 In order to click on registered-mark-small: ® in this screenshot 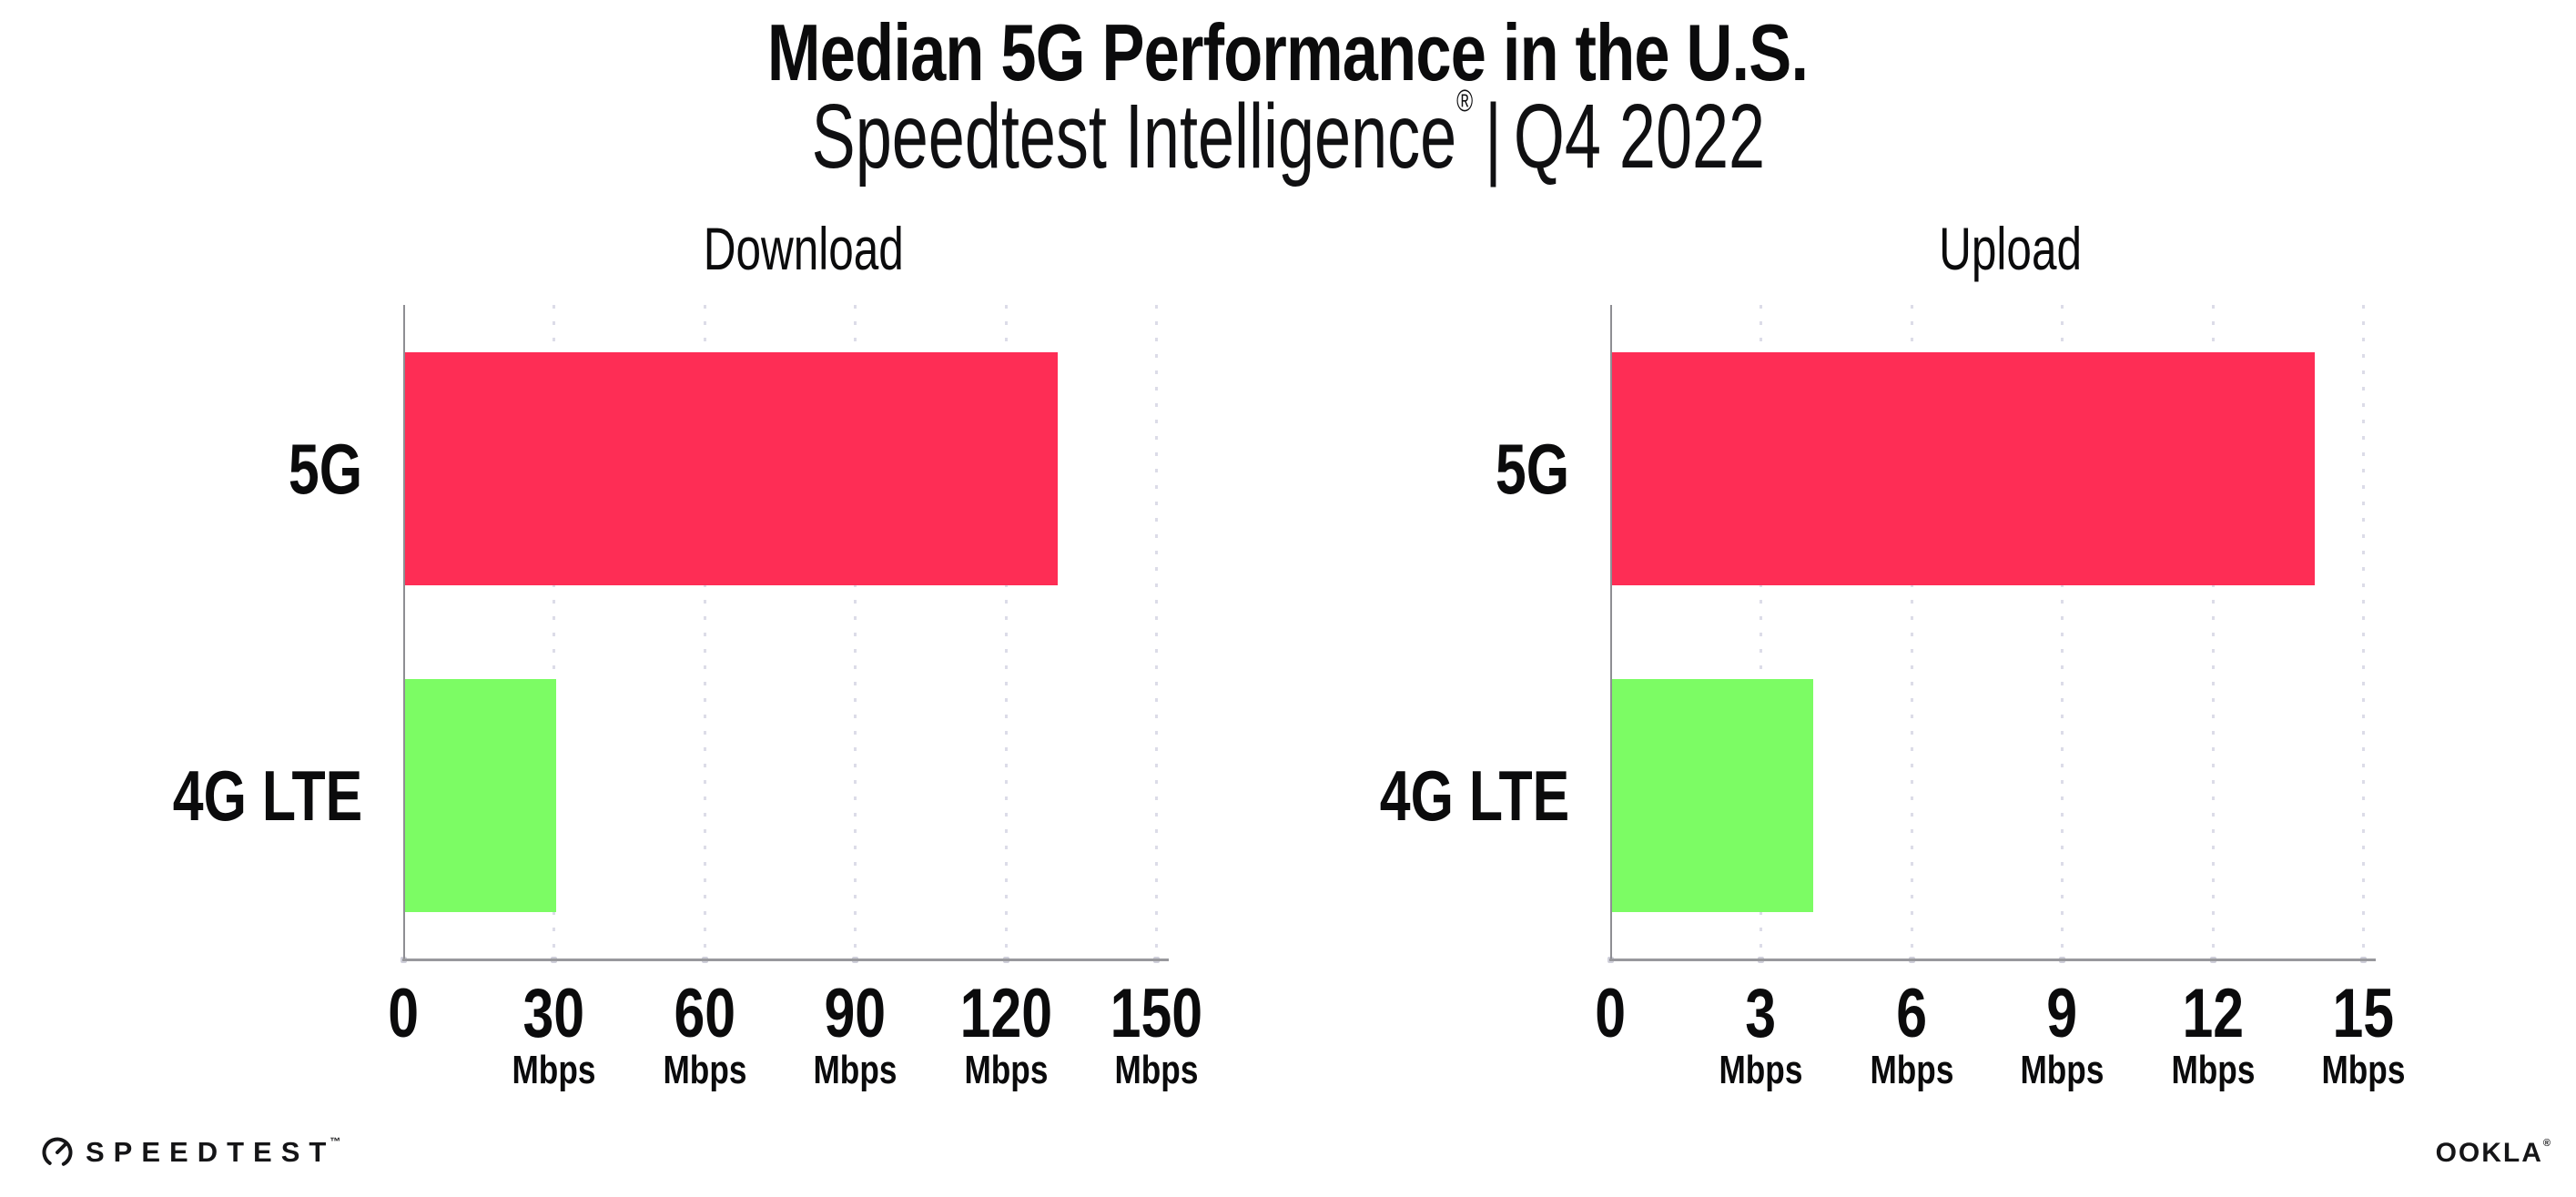, I will do `click(2546, 1143)`.